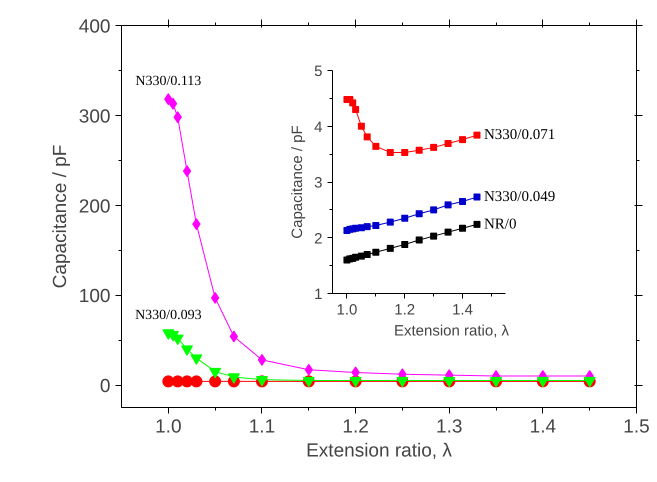 This screenshot has width=657, height=482. Describe the element at coordinates (318, 183) in the screenshot. I see `y-tick-label: 3` at that location.